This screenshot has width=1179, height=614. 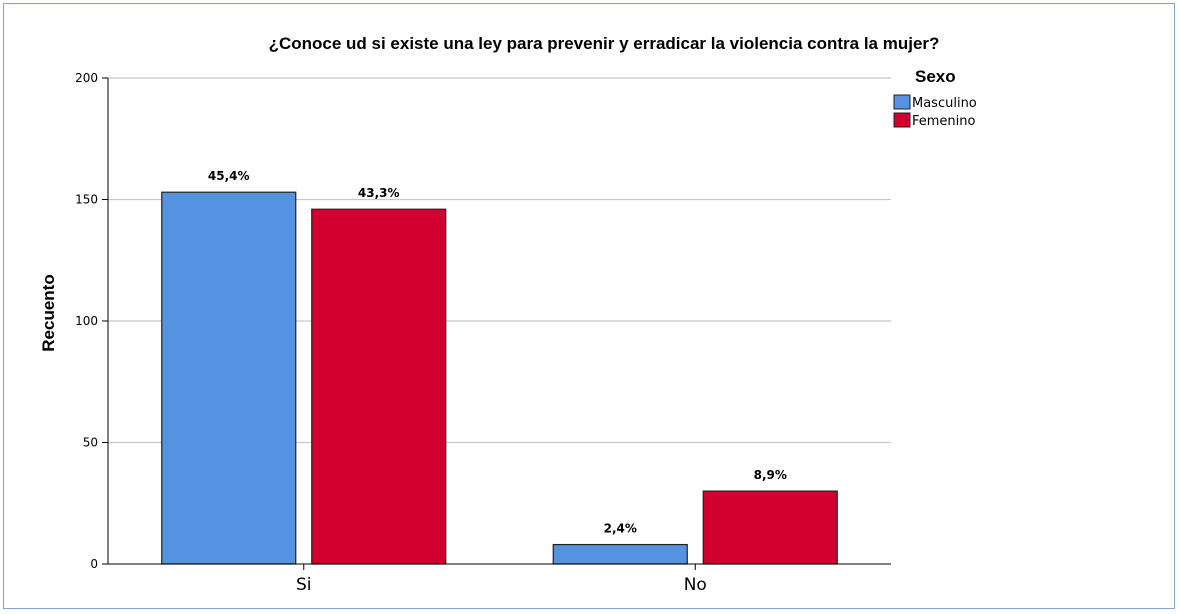 I want to click on legend: Sexo Masculino Femenino, so click(x=935, y=98).